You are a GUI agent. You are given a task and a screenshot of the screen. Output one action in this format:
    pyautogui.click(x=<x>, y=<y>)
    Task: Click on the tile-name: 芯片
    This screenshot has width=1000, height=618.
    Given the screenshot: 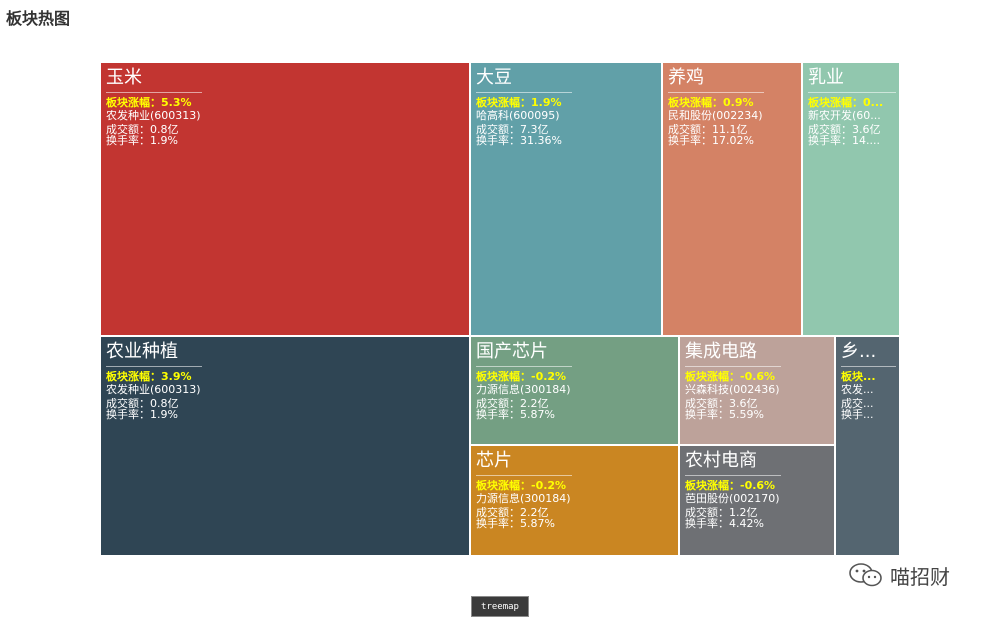 What is the action you would take?
    pyautogui.click(x=524, y=462)
    